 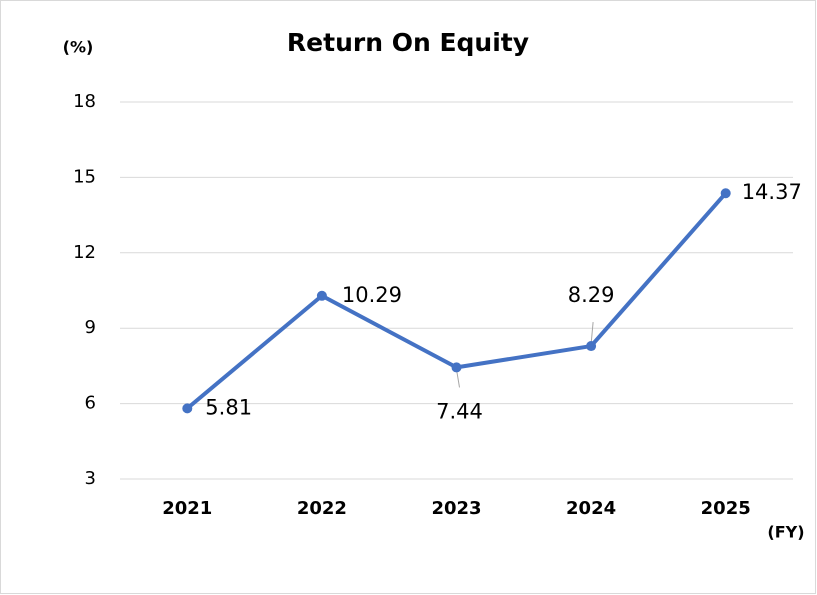 I want to click on x-tick-label: 2023, so click(x=456, y=508).